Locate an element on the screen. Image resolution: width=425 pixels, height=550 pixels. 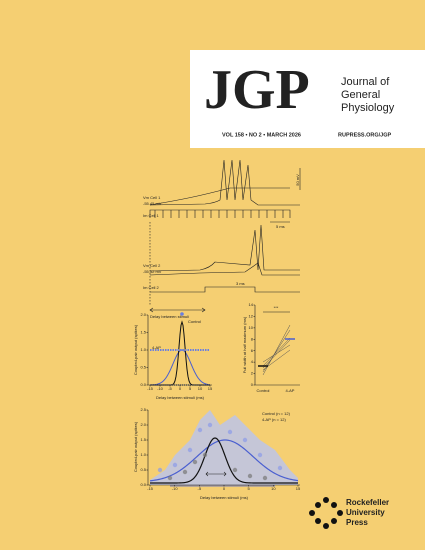
masthead-box is located at coordinates (307, 99).